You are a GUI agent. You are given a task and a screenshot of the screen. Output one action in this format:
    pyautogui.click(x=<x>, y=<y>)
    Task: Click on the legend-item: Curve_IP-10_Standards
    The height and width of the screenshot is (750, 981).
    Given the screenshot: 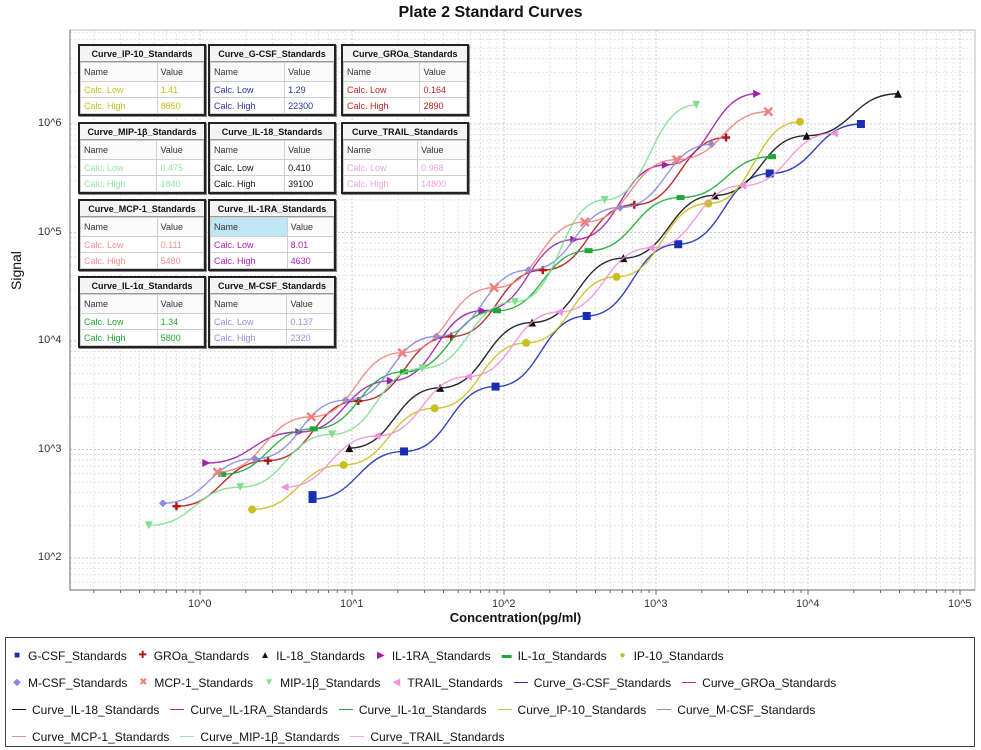 What is the action you would take?
    pyautogui.click(x=572, y=709)
    